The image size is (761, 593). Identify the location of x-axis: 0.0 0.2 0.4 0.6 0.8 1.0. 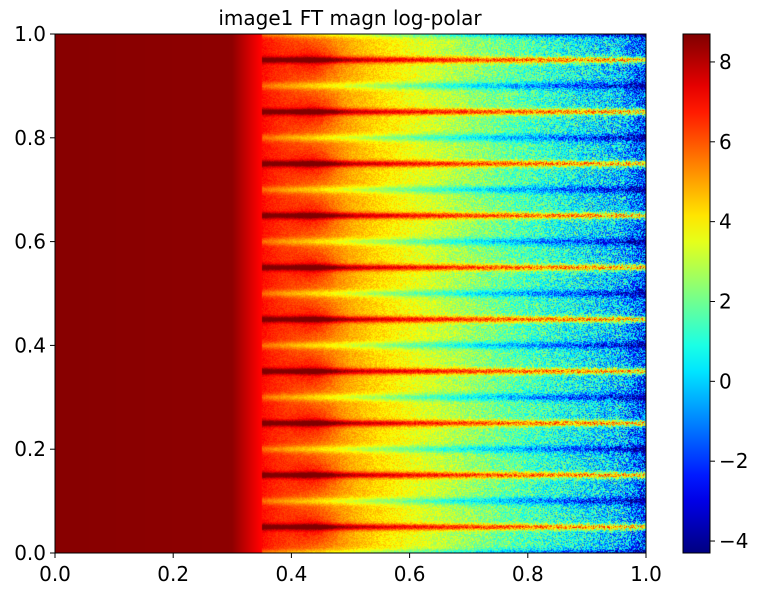
(350, 569).